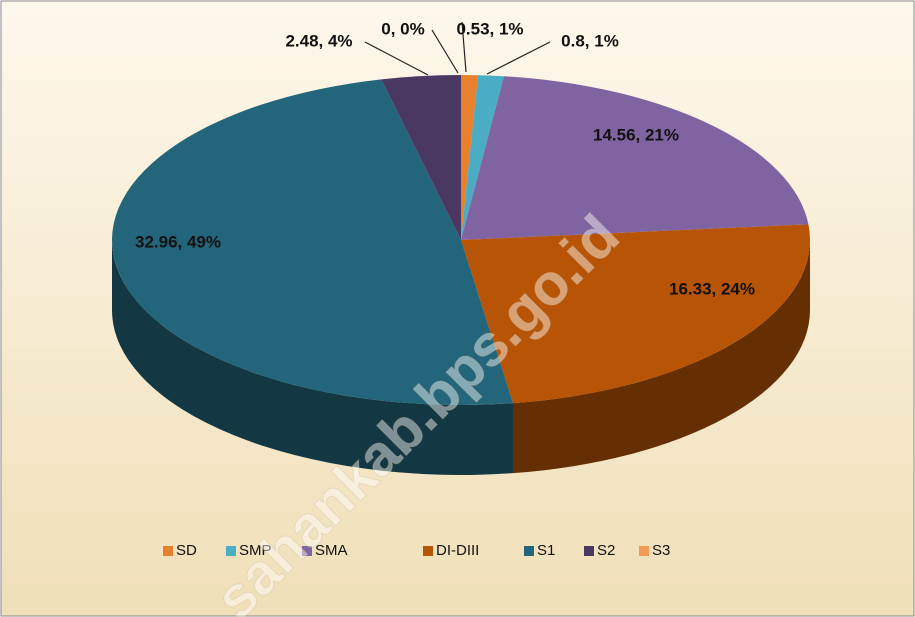 The width and height of the screenshot is (915, 617). What do you see at coordinates (186, 550) in the screenshot?
I see `legend-label: SD` at bounding box center [186, 550].